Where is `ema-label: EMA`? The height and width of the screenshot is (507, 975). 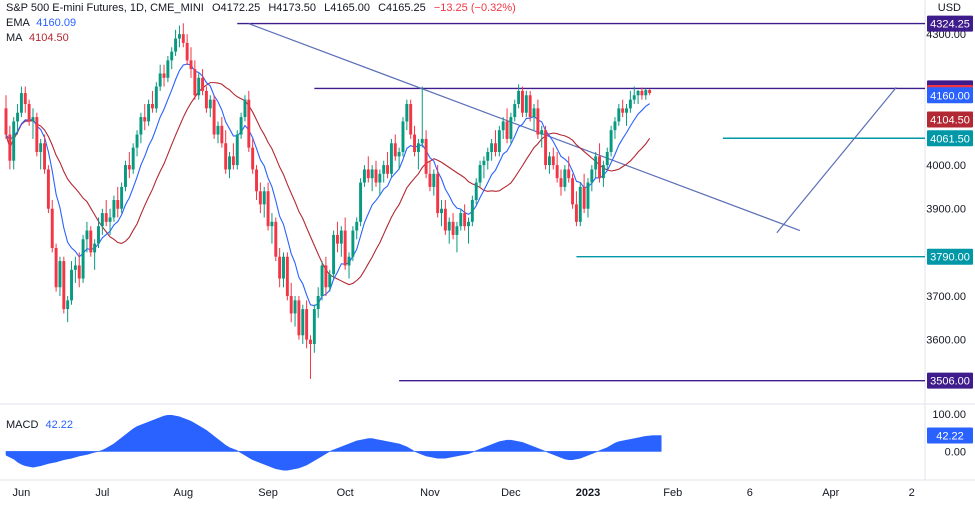 ema-label: EMA is located at coordinates (18, 23).